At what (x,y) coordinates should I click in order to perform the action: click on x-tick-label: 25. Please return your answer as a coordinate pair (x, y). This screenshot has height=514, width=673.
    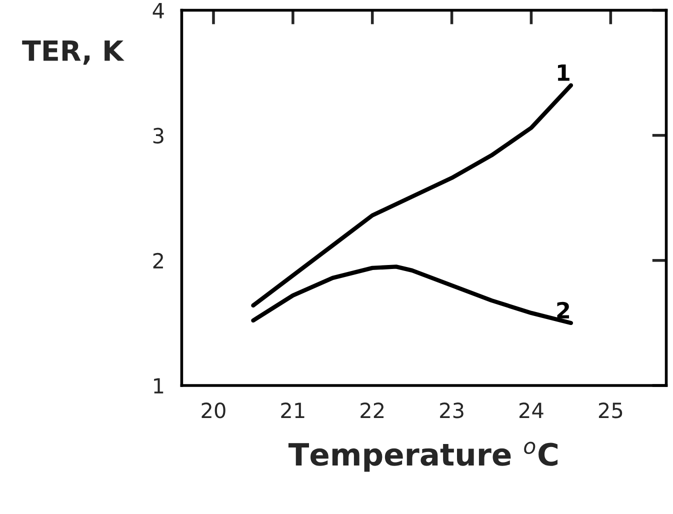
    Looking at the image, I should click on (610, 410).